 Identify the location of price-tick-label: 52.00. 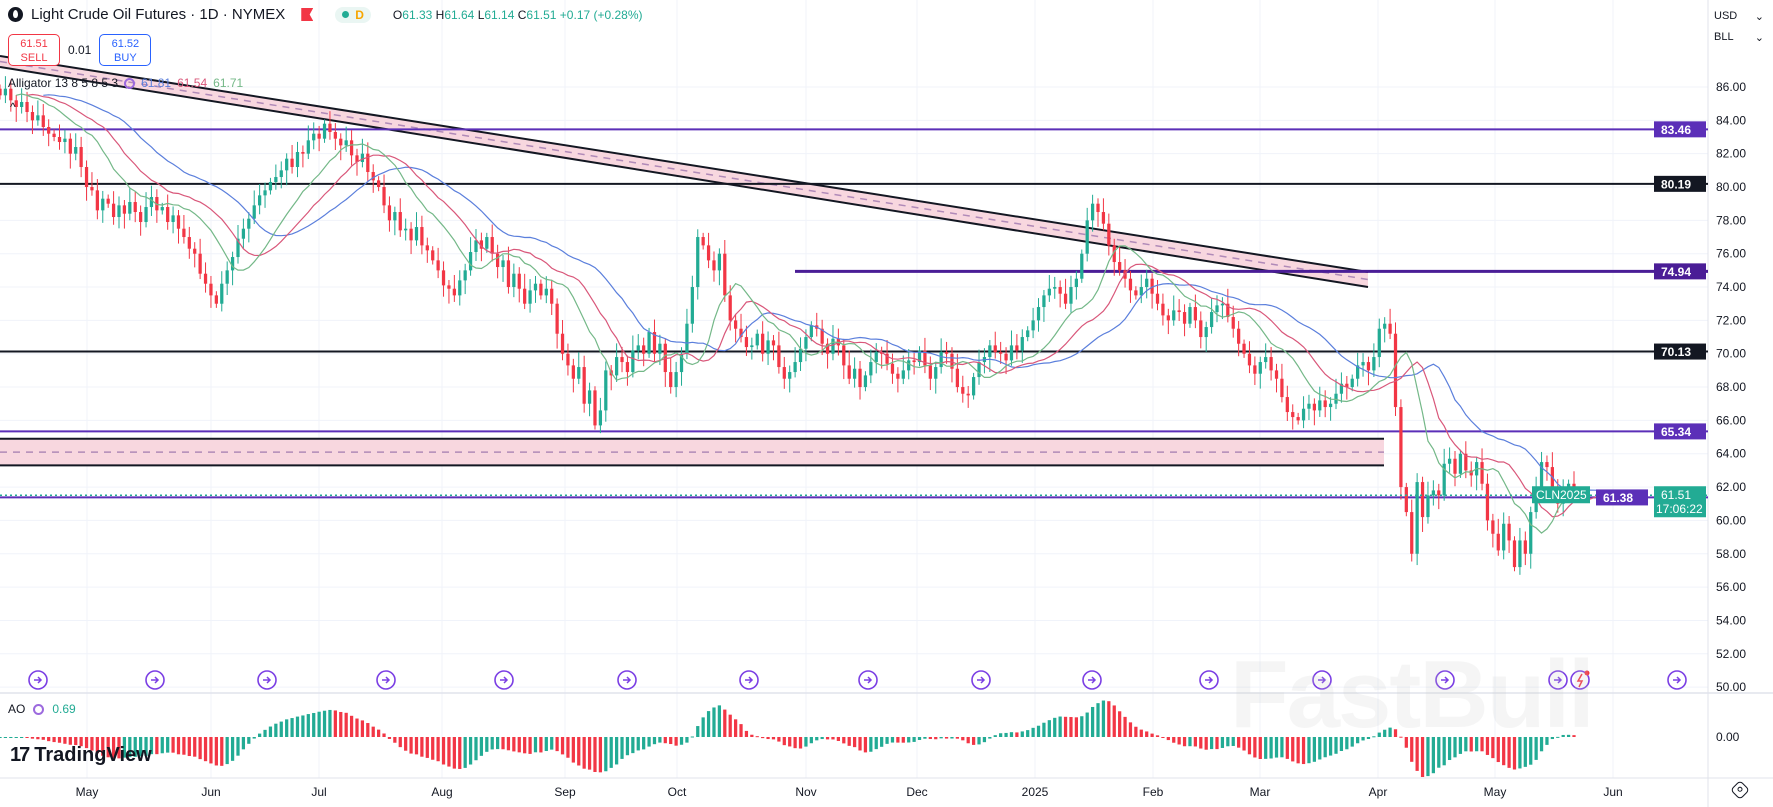
(1731, 654).